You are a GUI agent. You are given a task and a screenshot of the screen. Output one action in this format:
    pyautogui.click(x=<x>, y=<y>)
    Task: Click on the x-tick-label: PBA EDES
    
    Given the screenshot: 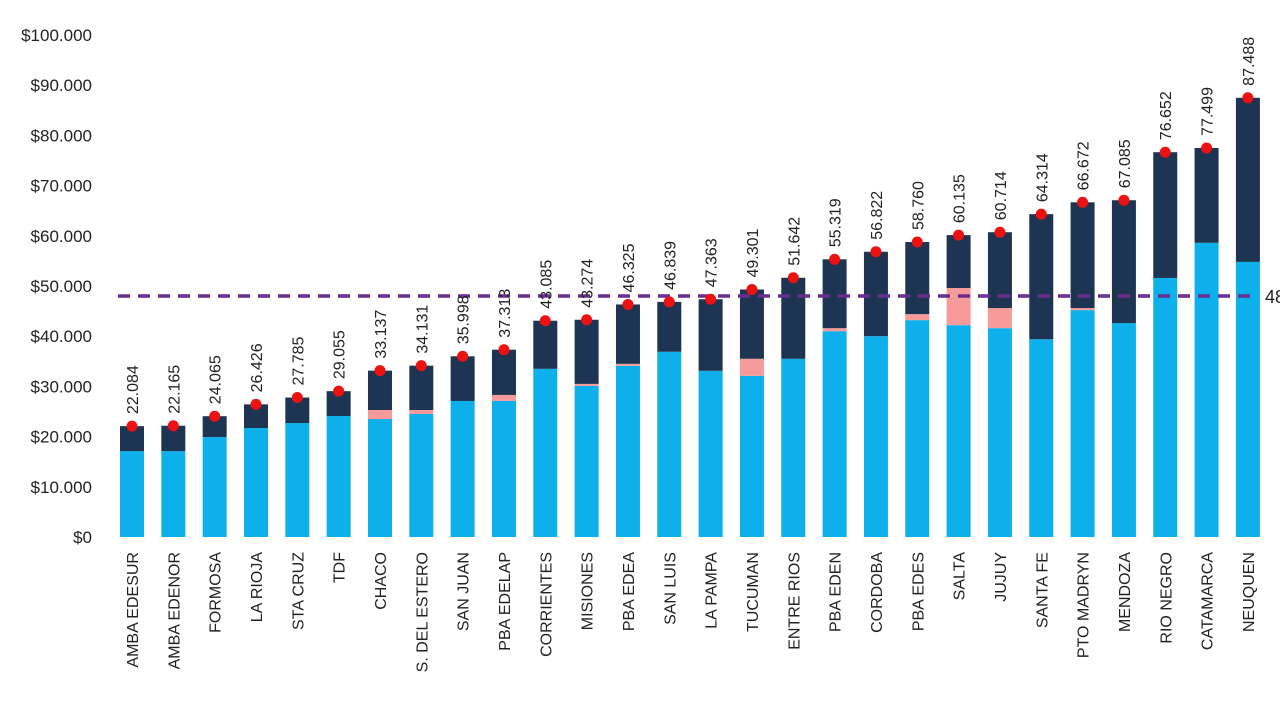 What is the action you would take?
    pyautogui.click(x=918, y=591)
    